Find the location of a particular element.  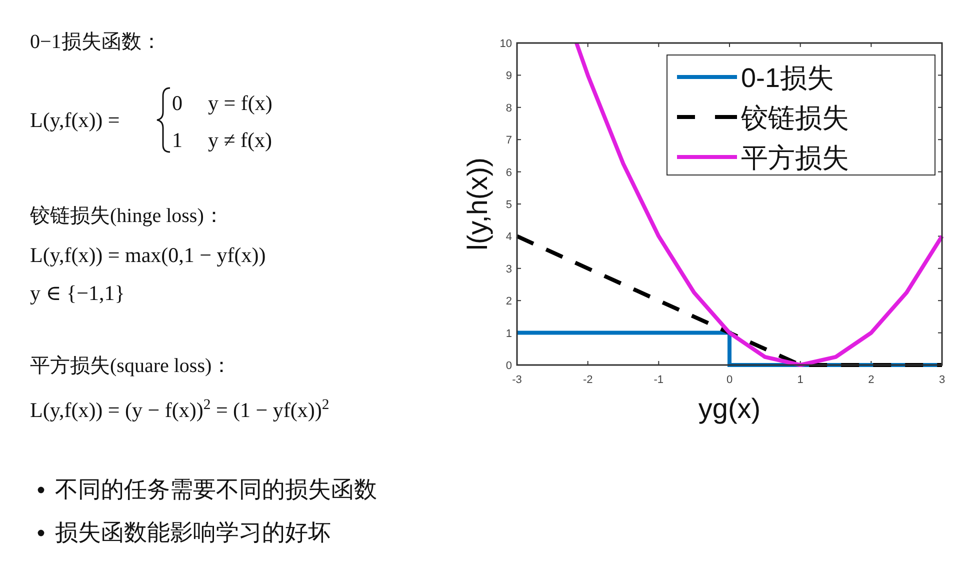

text: y = f(x) is located at coordinates (240, 103).